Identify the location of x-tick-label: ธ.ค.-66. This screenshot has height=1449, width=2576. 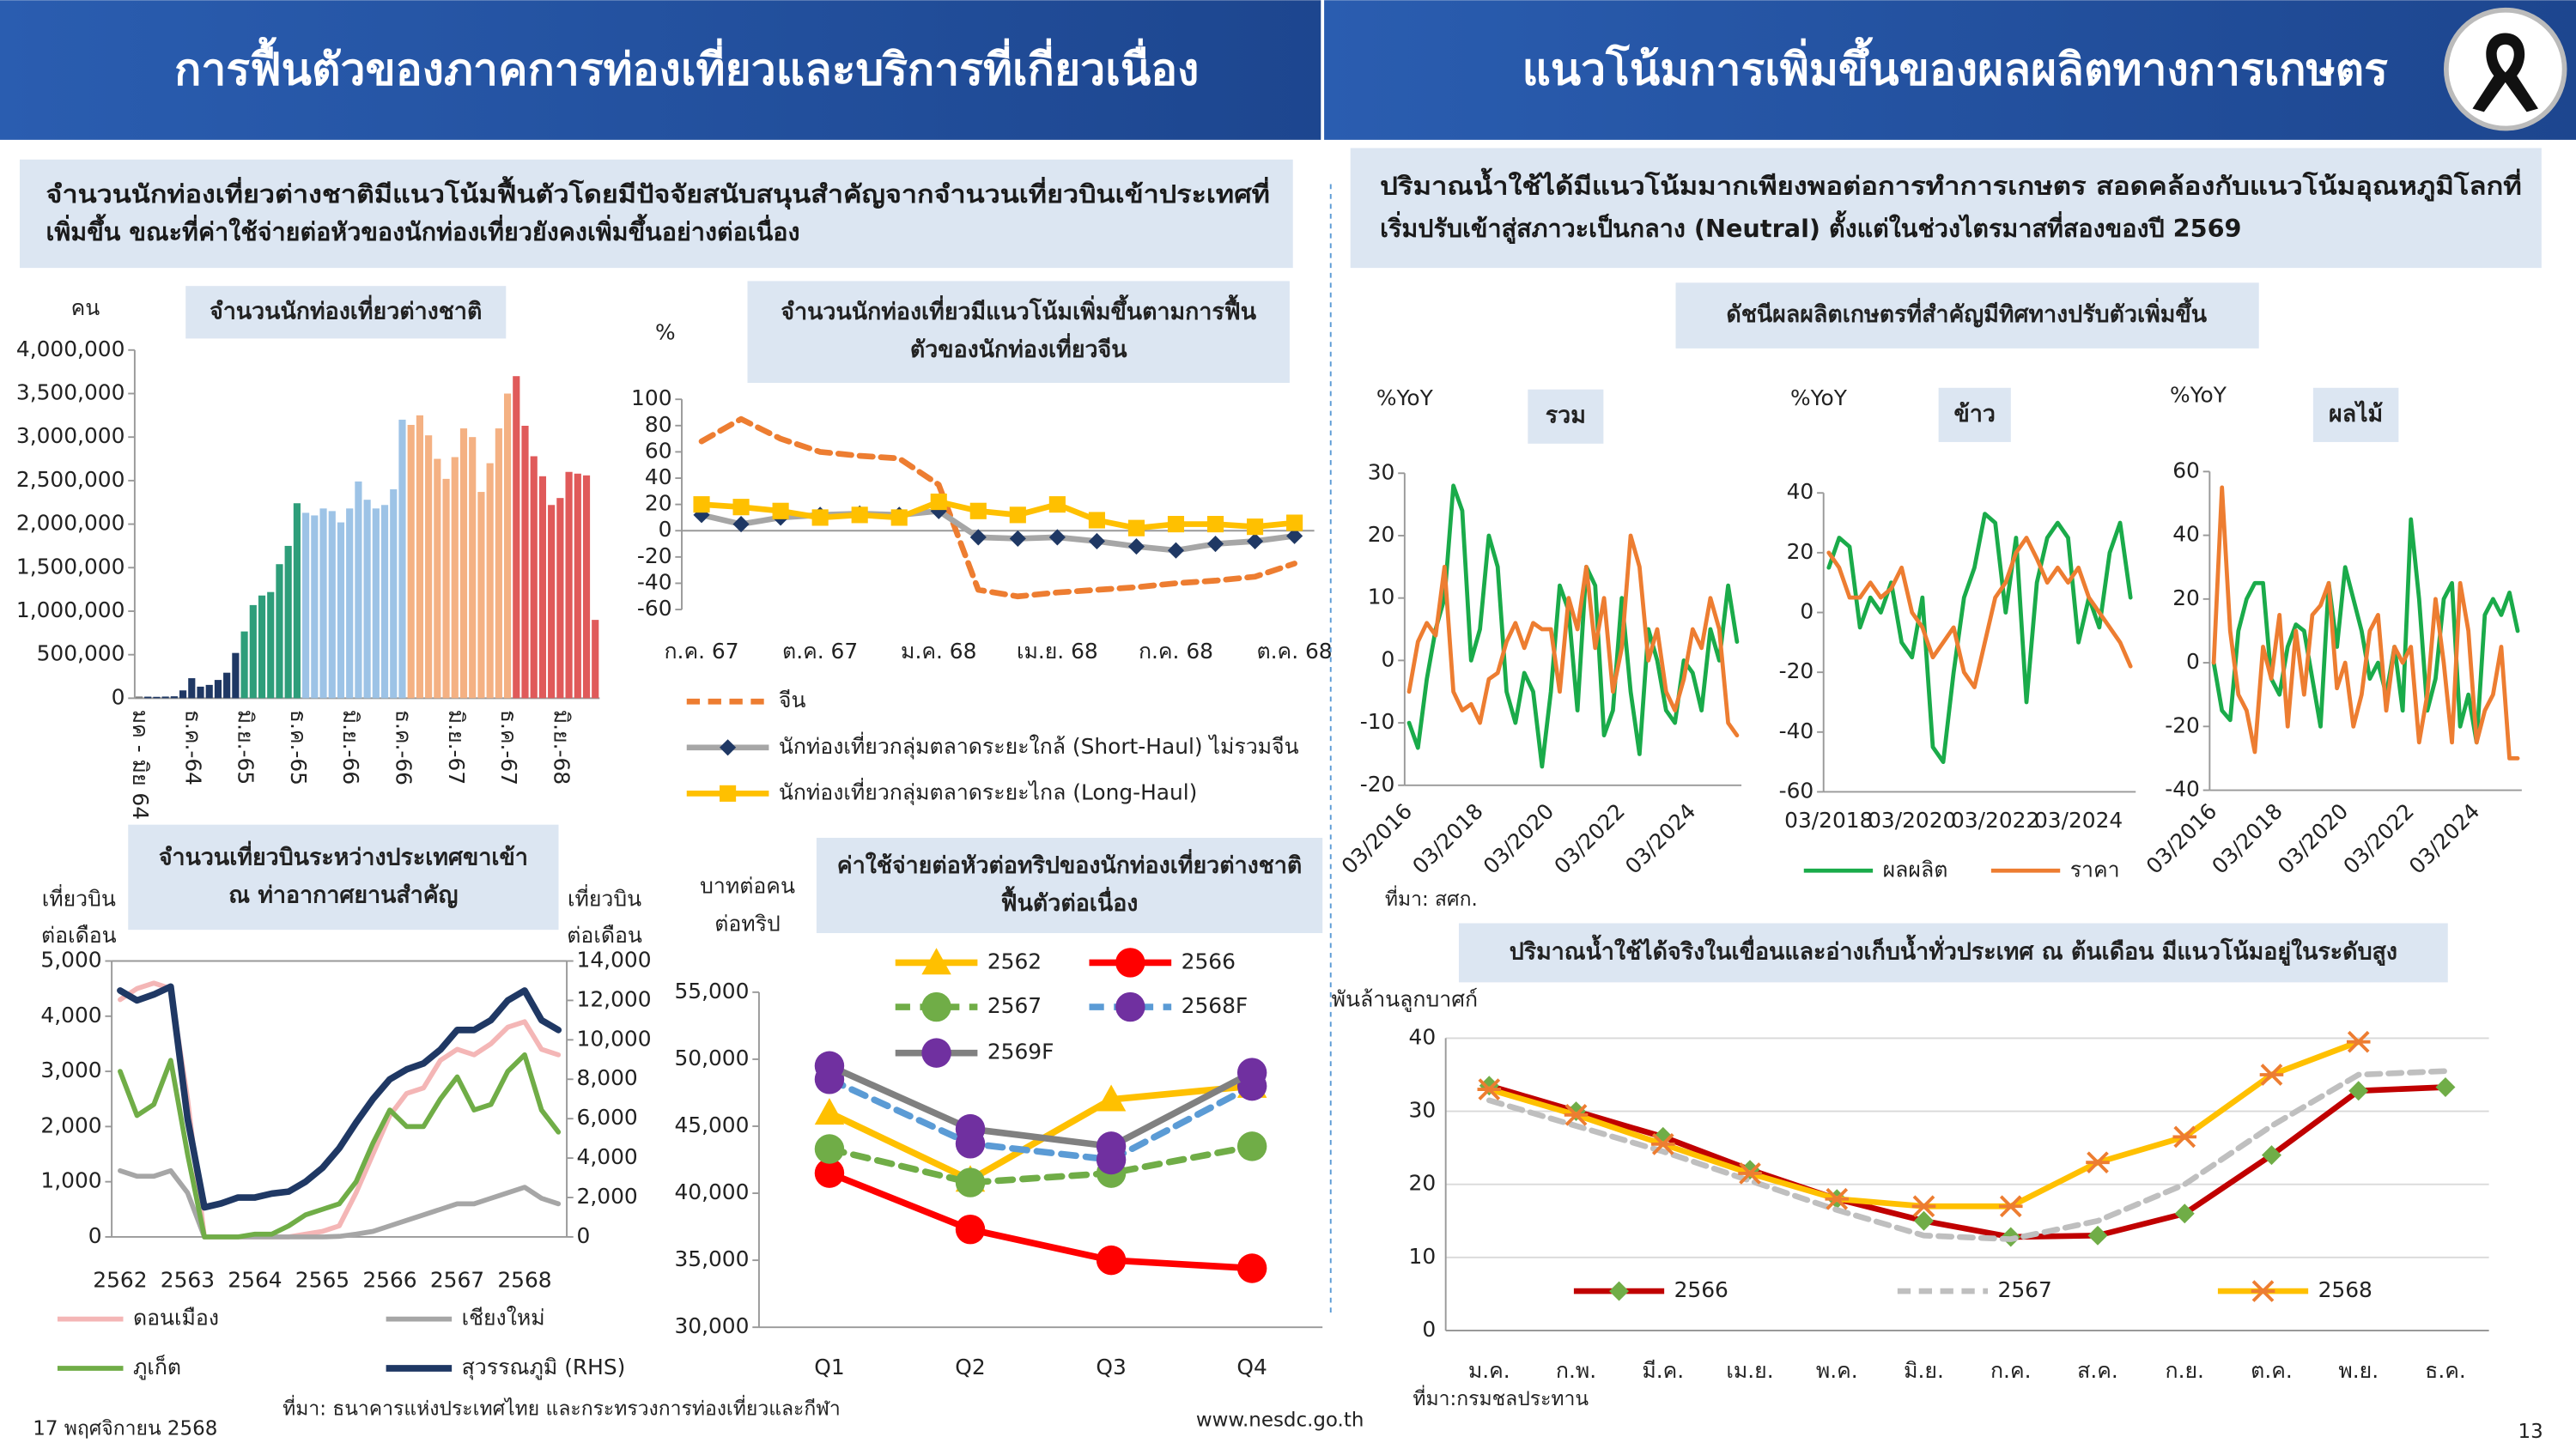
(403, 747).